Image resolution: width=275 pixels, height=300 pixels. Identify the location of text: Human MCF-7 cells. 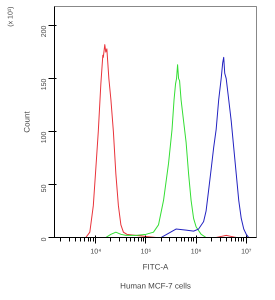
(155, 286).